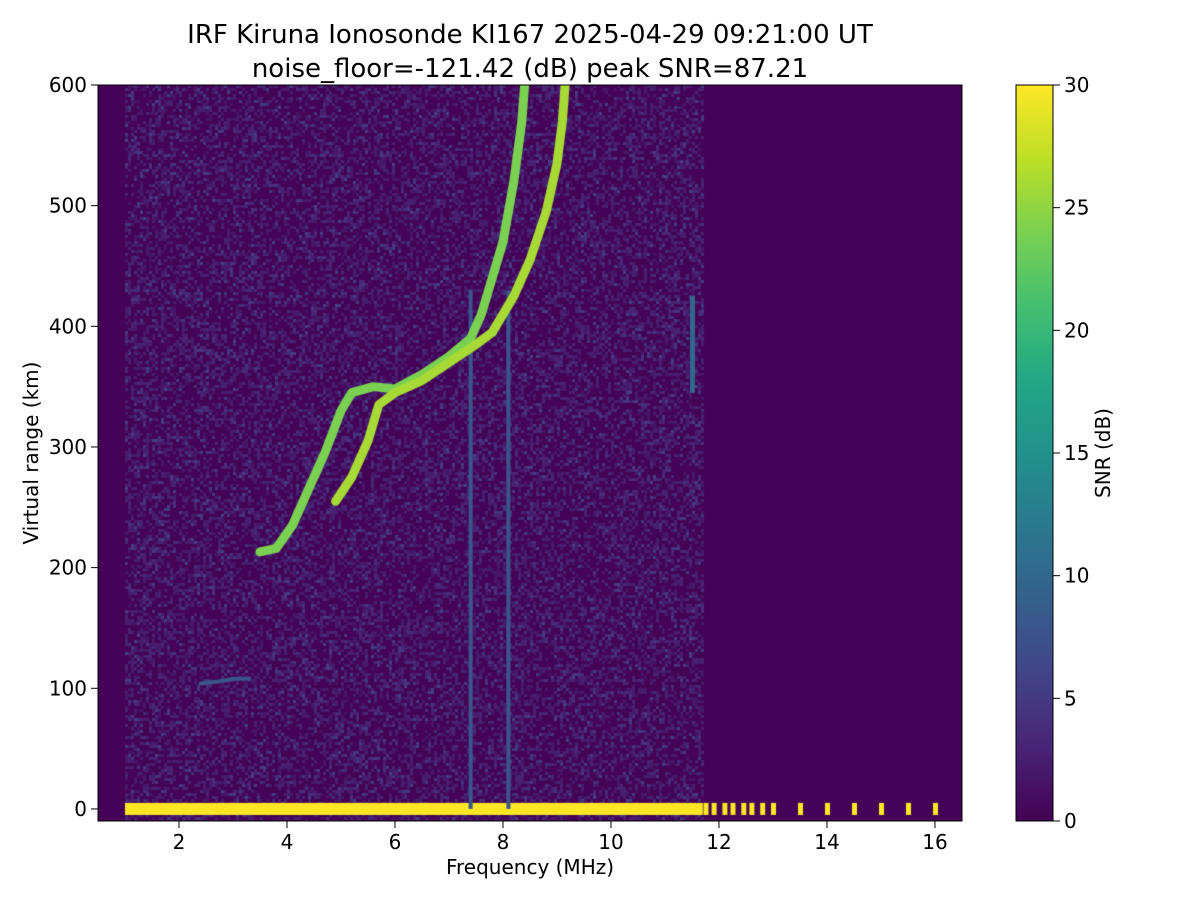 This screenshot has height=900, width=1200. Describe the element at coordinates (68, 688) in the screenshot. I see `y-tick-label: 100` at that location.